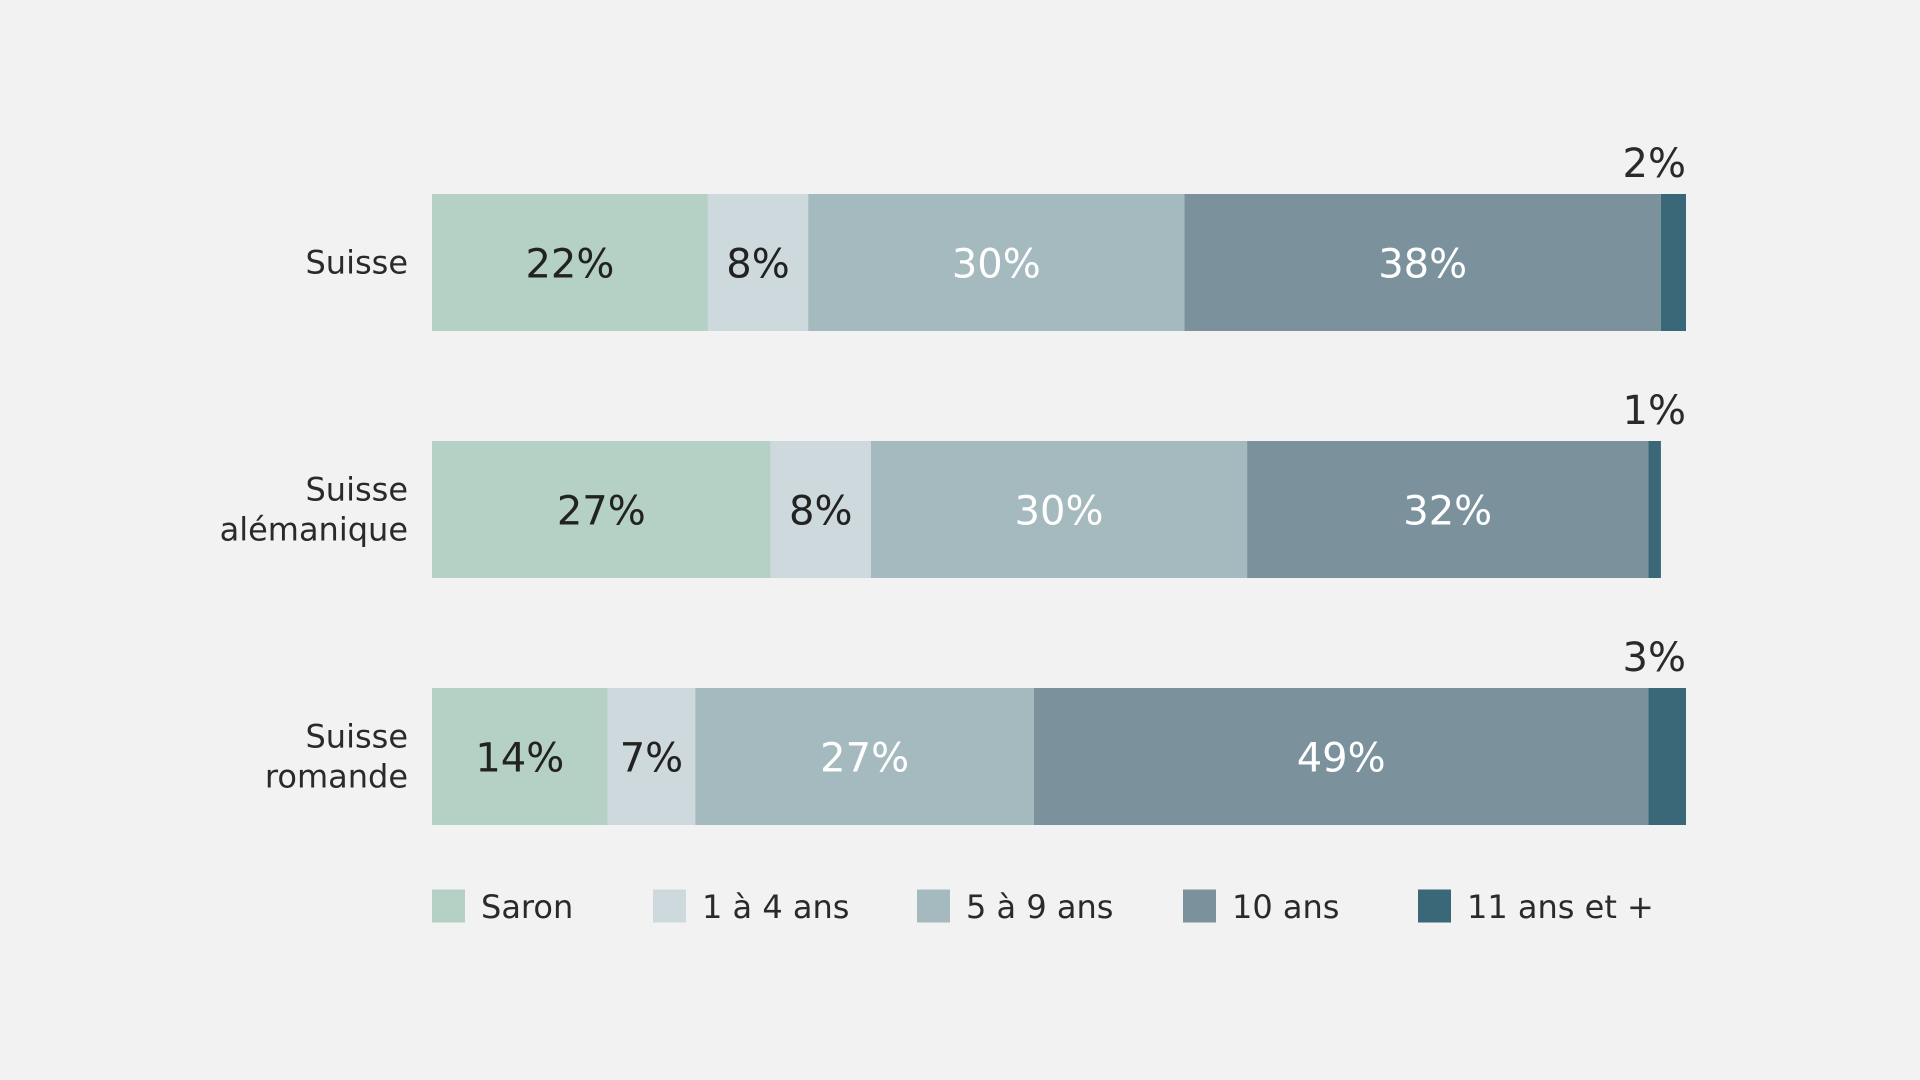 The image size is (1920, 1080). I want to click on legend-label-5-a-9-ans: 5 à 9 ans, so click(1039, 907).